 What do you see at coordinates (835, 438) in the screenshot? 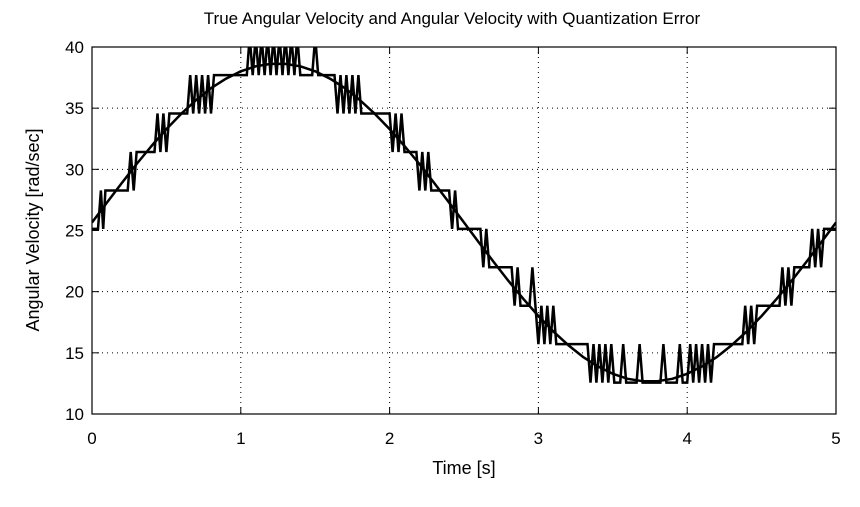
I see `x-tick-label: 5` at bounding box center [835, 438].